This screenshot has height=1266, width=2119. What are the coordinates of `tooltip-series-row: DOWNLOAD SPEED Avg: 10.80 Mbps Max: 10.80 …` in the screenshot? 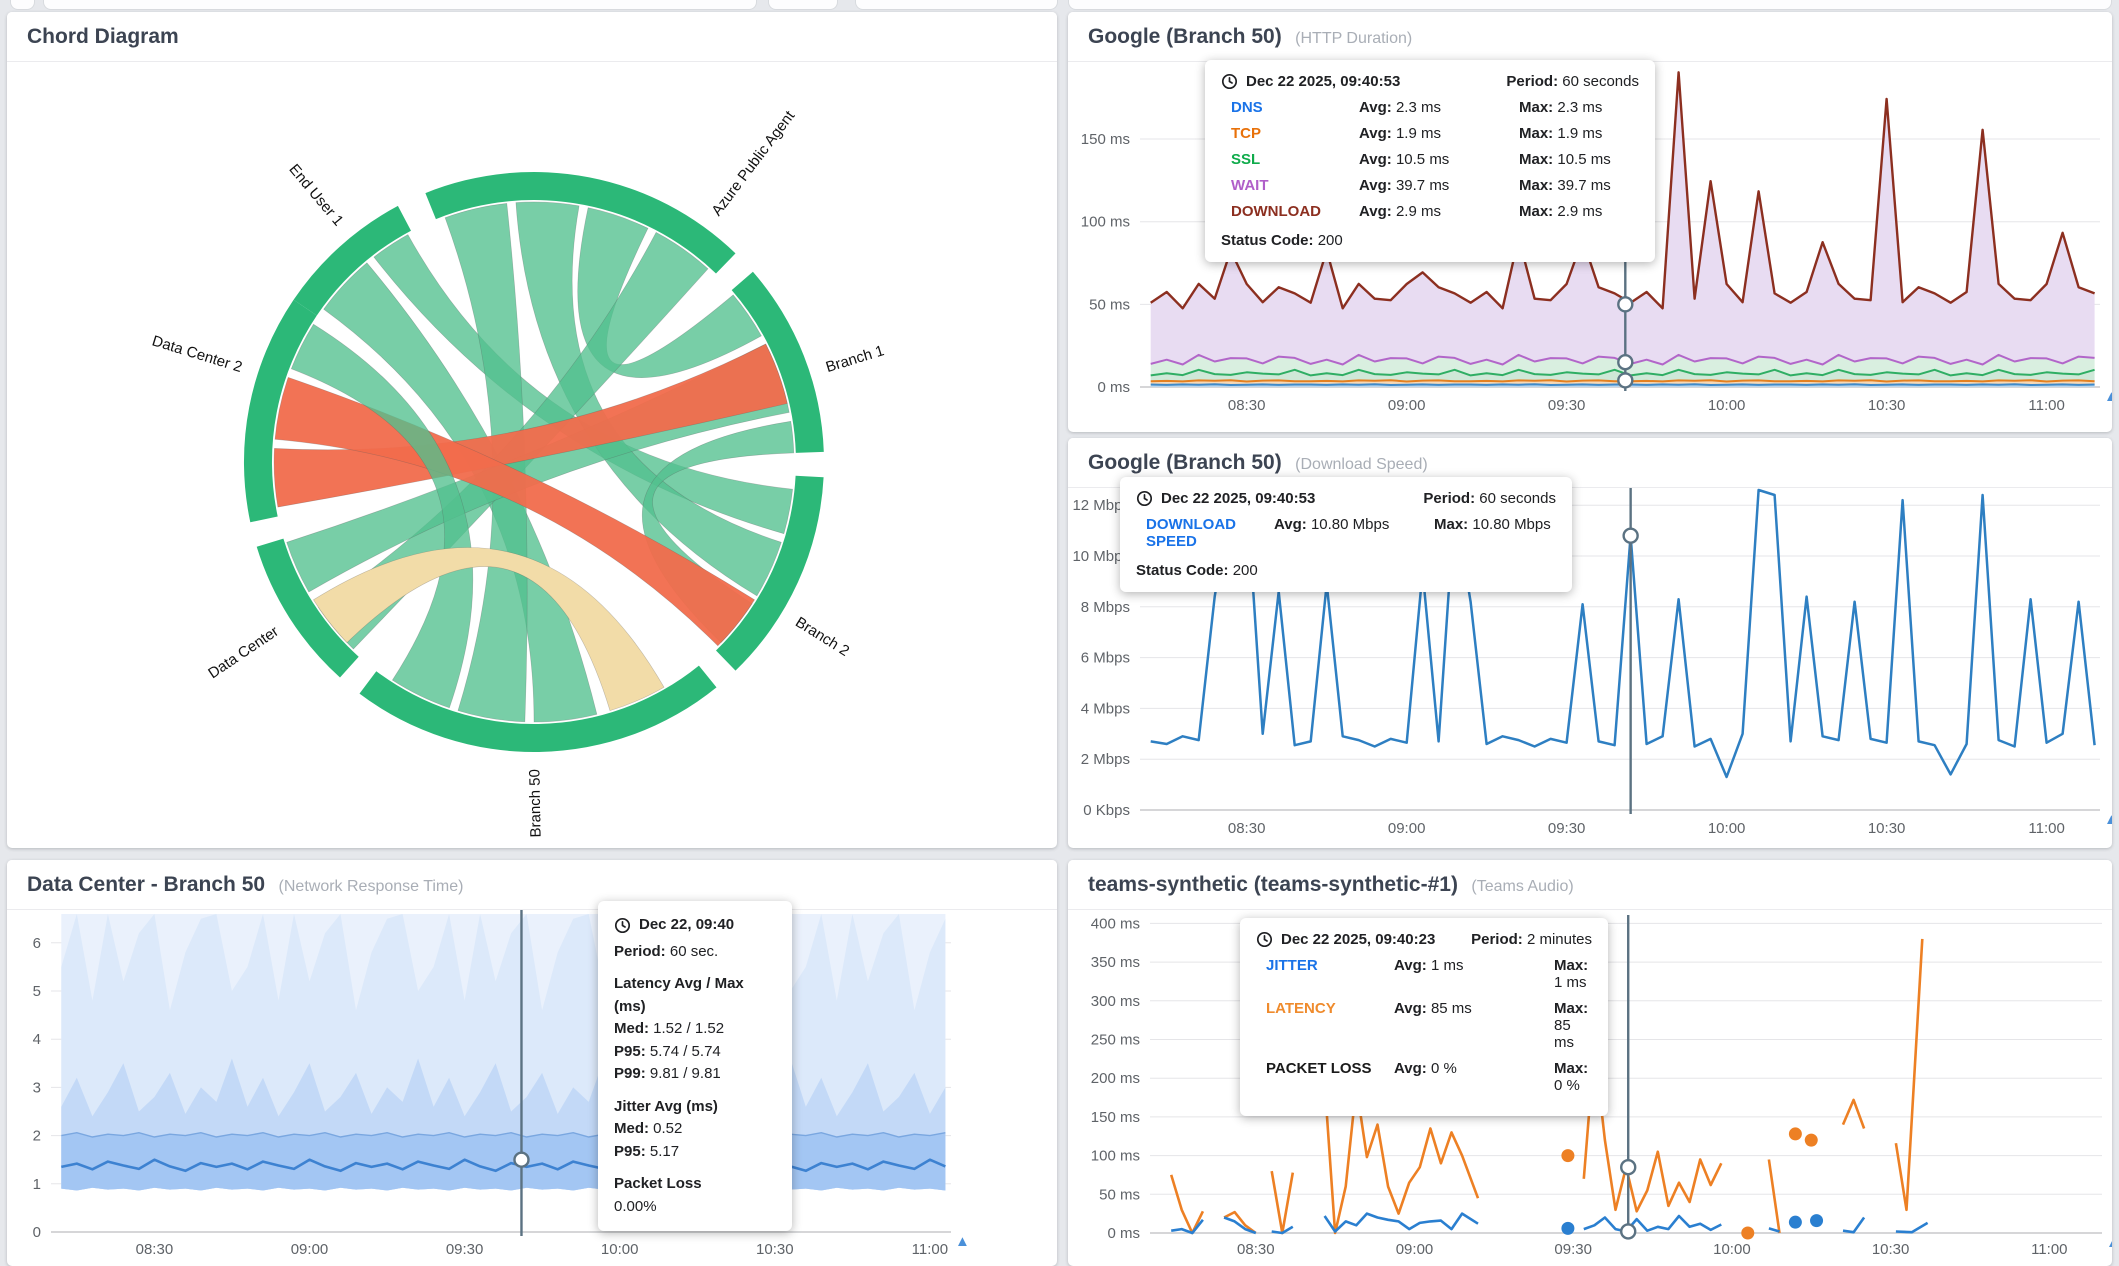 It's located at (1346, 533).